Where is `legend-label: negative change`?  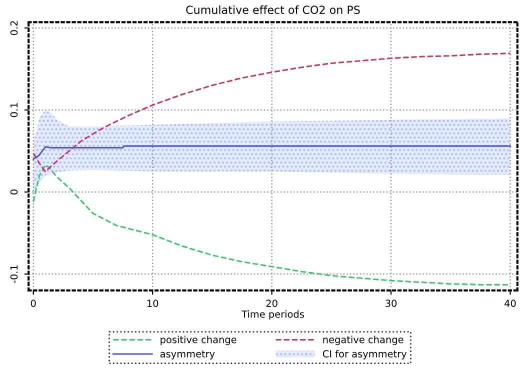 legend-label: negative change is located at coordinates (363, 341).